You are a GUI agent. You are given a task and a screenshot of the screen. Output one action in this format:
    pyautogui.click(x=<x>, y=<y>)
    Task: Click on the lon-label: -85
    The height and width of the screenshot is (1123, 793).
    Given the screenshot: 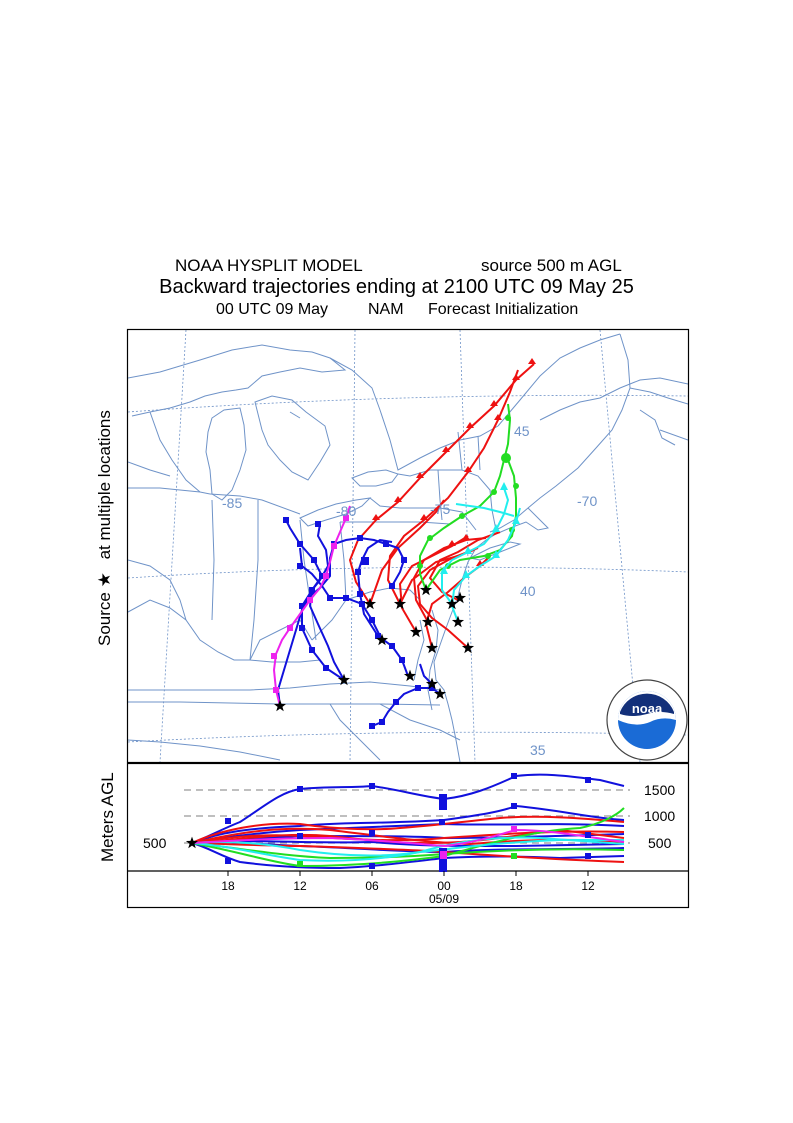 What is the action you would take?
    pyautogui.click(x=232, y=503)
    